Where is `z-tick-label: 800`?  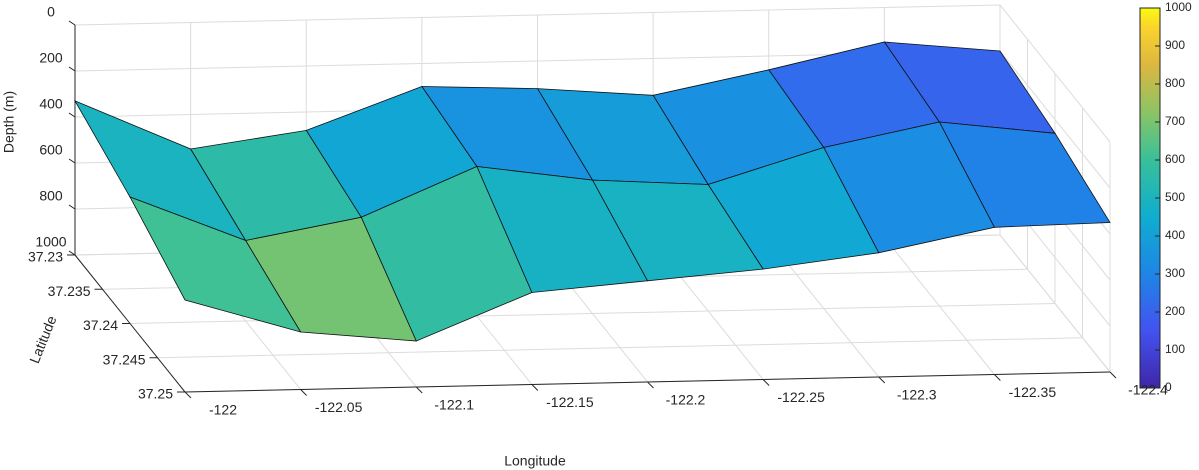 z-tick-label: 800 is located at coordinates (51, 196).